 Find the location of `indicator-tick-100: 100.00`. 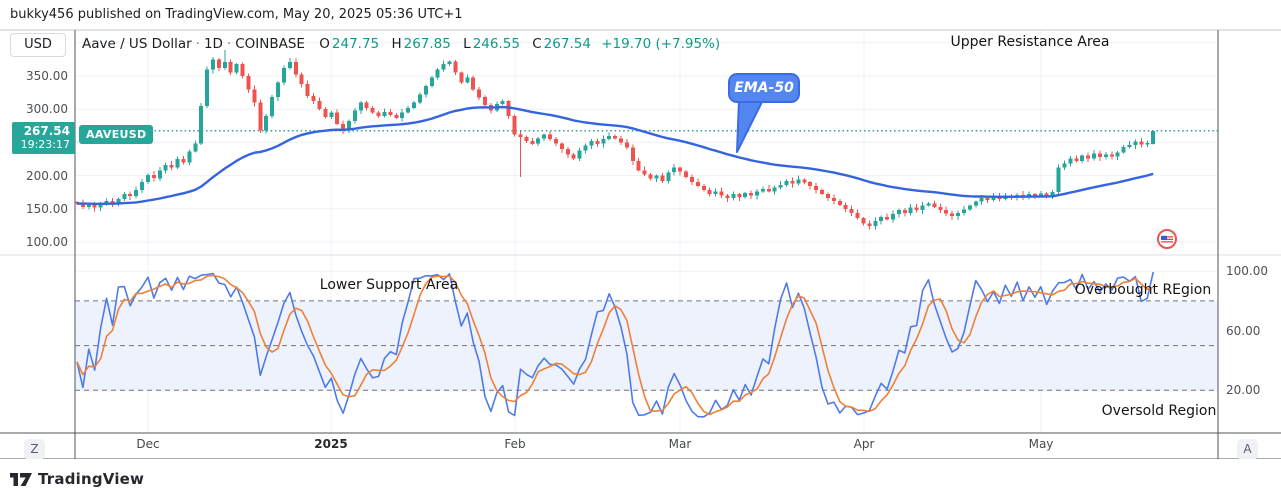

indicator-tick-100: 100.00 is located at coordinates (1247, 271).